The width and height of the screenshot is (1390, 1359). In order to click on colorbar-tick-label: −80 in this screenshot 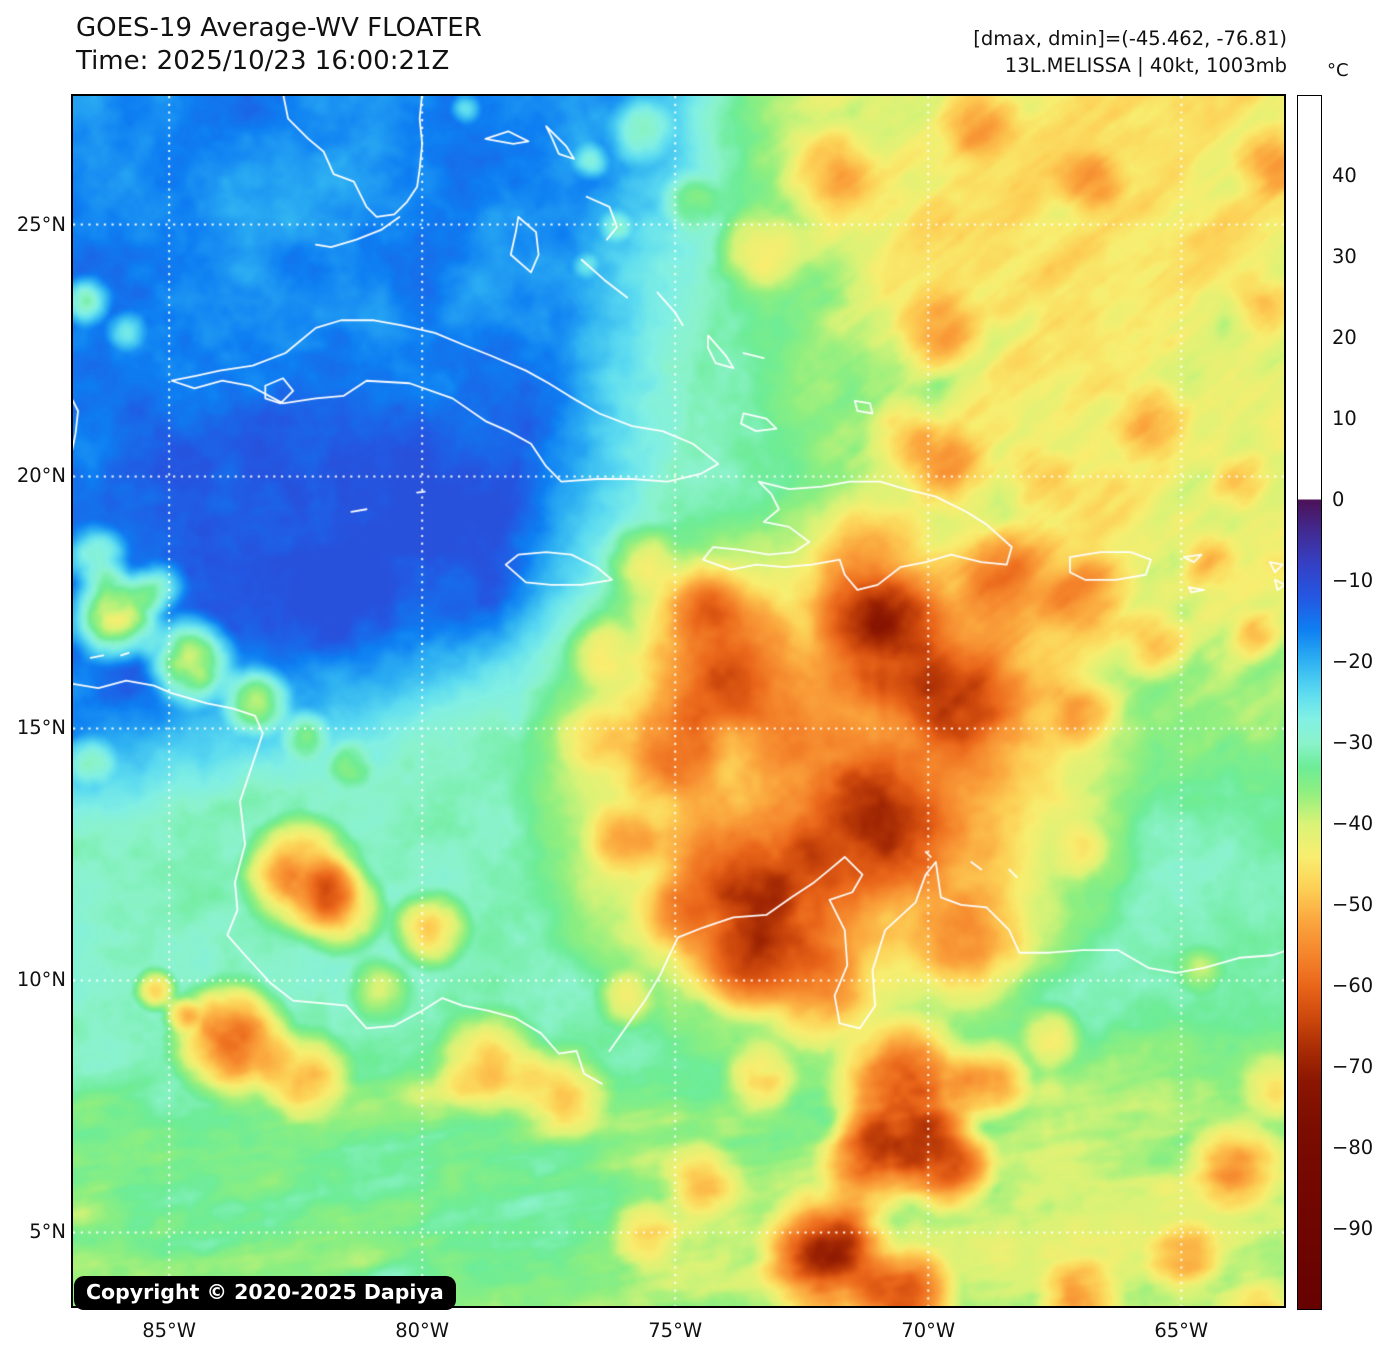, I will do `click(1353, 1147)`.